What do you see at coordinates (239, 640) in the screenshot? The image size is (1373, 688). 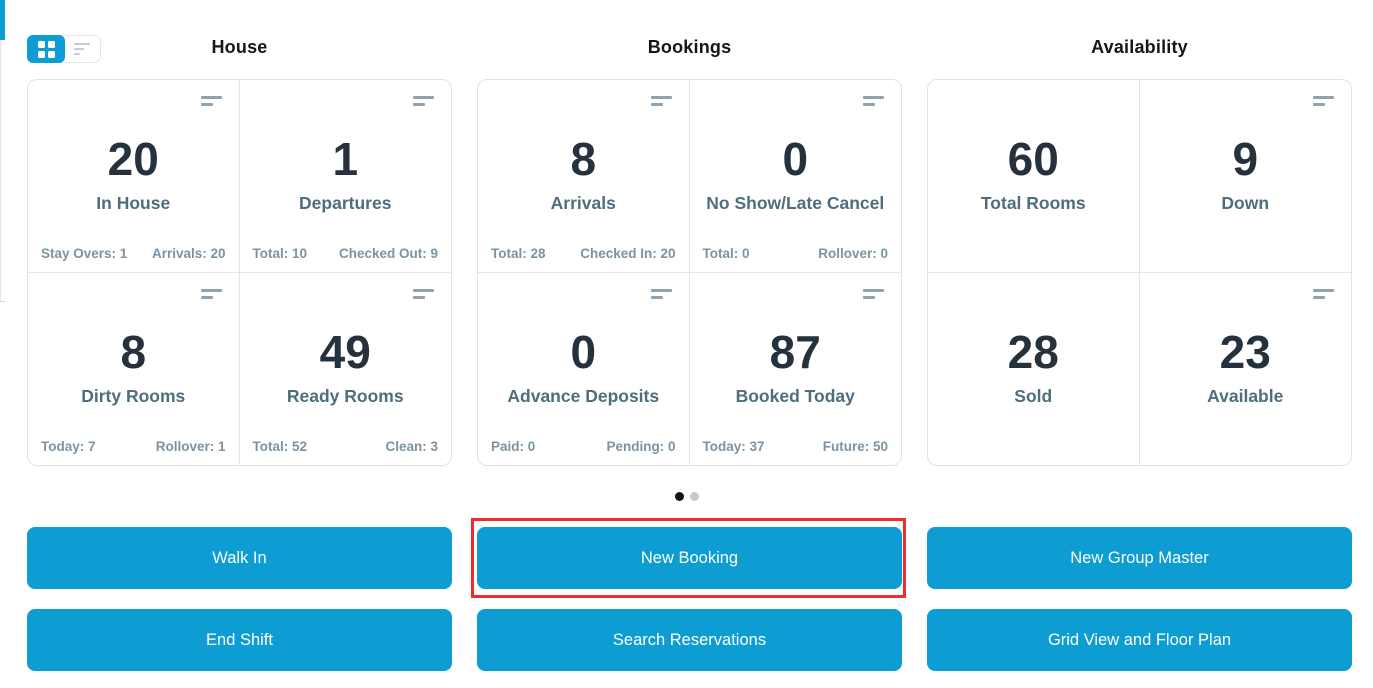 I see `end-shift-button: End Shift` at bounding box center [239, 640].